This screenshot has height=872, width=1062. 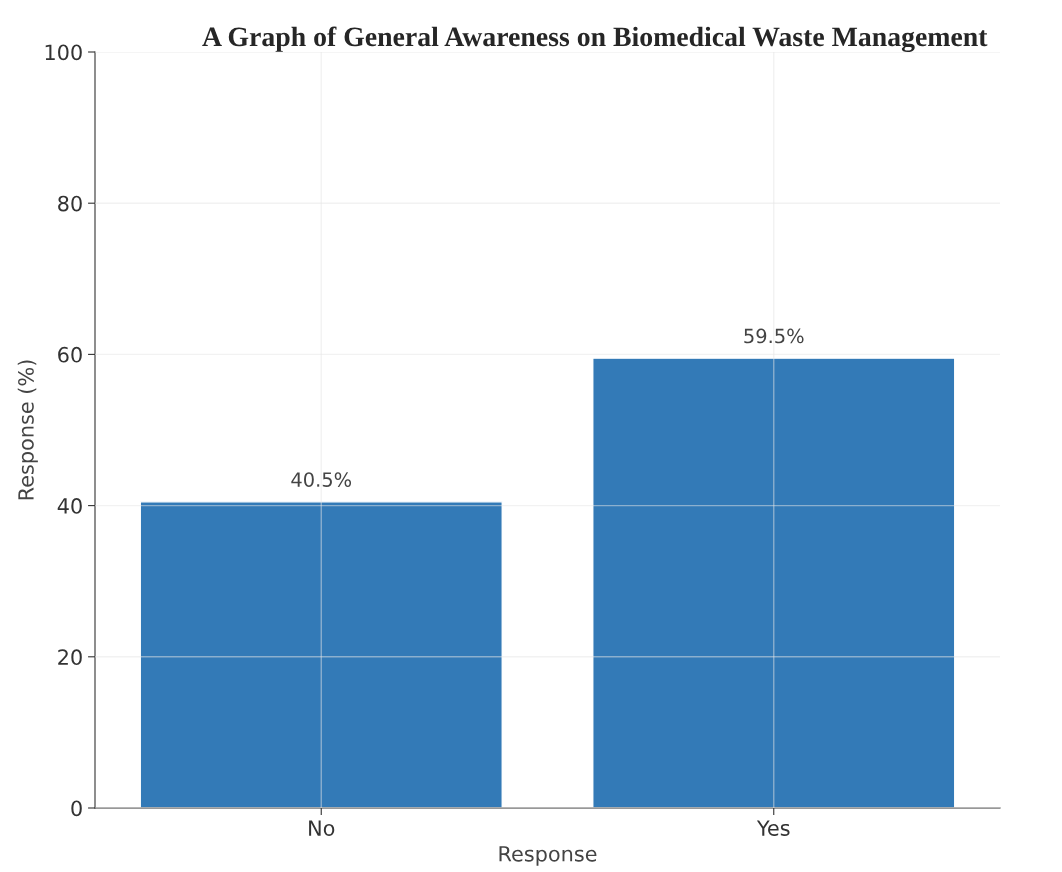 I want to click on y-tick-label: 100, so click(x=63, y=52).